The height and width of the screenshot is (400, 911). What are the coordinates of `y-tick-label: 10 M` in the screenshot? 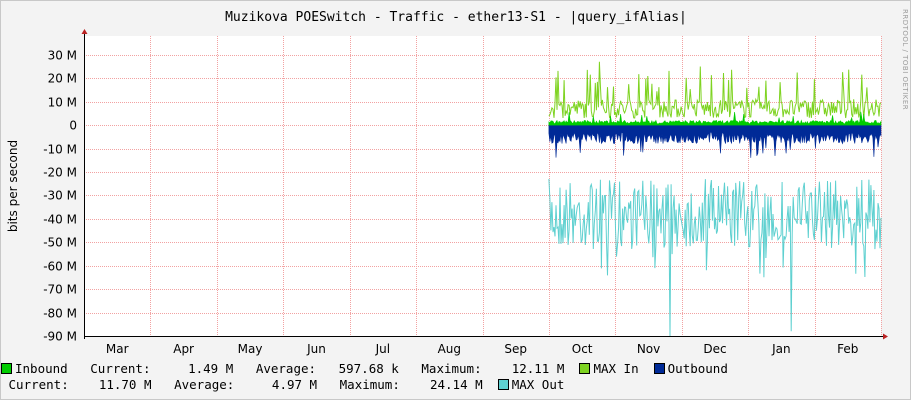 It's located at (62, 103).